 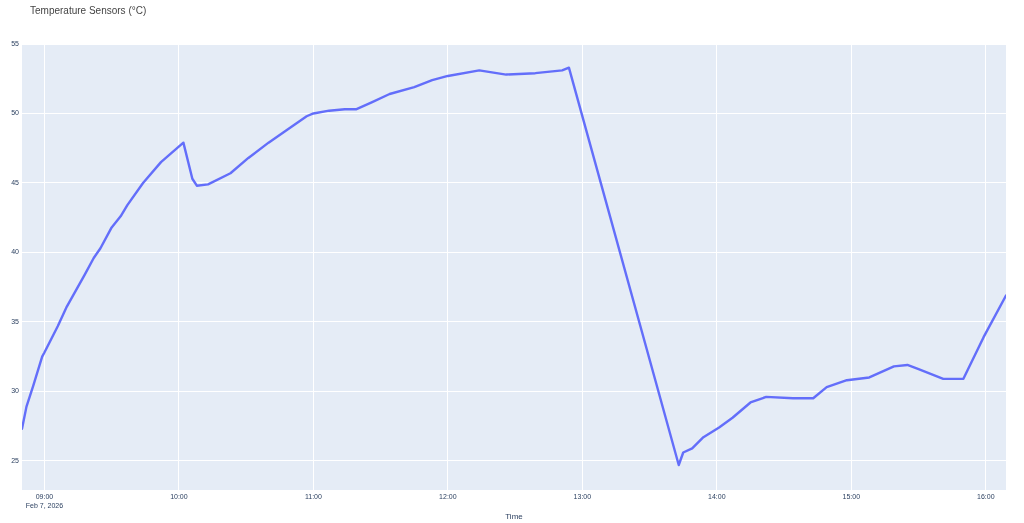 What do you see at coordinates (88, 10) in the screenshot?
I see `chart-title: Temperature Sensors (°C)` at bounding box center [88, 10].